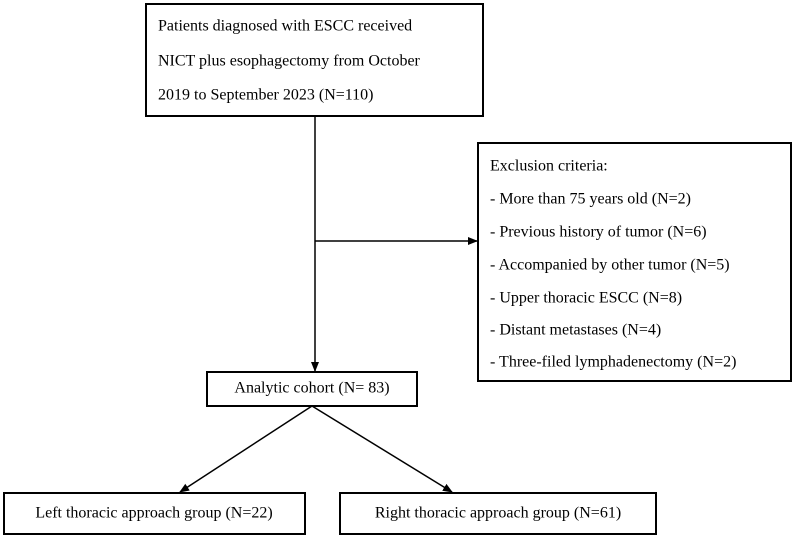 This screenshot has width=799, height=542. I want to click on box-text: Right thoracic approach group (N=61), so click(498, 513).